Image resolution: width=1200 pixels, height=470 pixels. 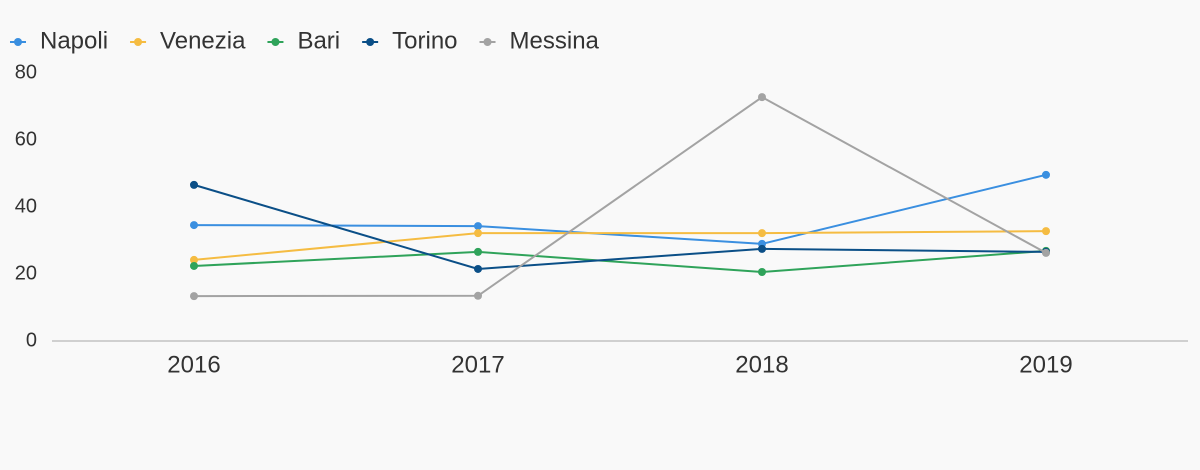 I want to click on y-tick-label: 0, so click(x=31, y=340).